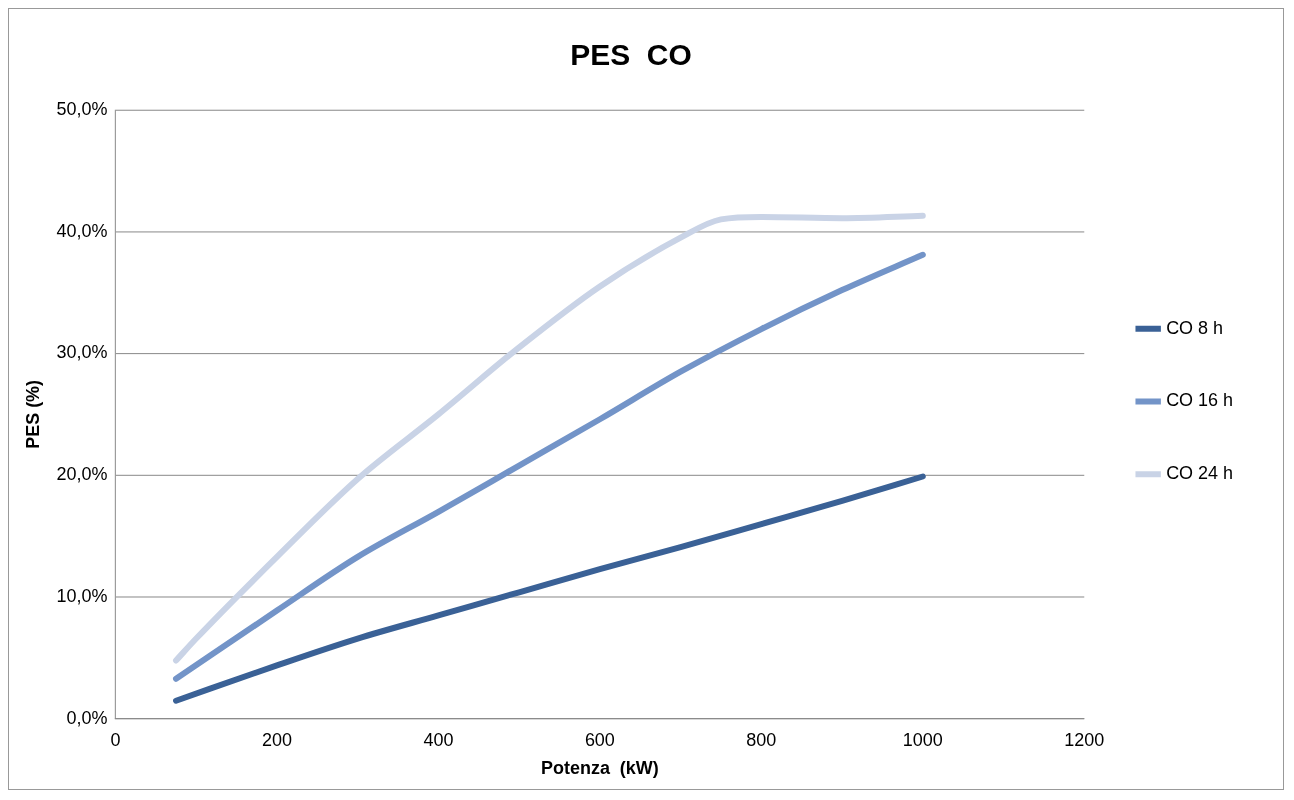  I want to click on y-tick-label: 50,0%, so click(82, 108).